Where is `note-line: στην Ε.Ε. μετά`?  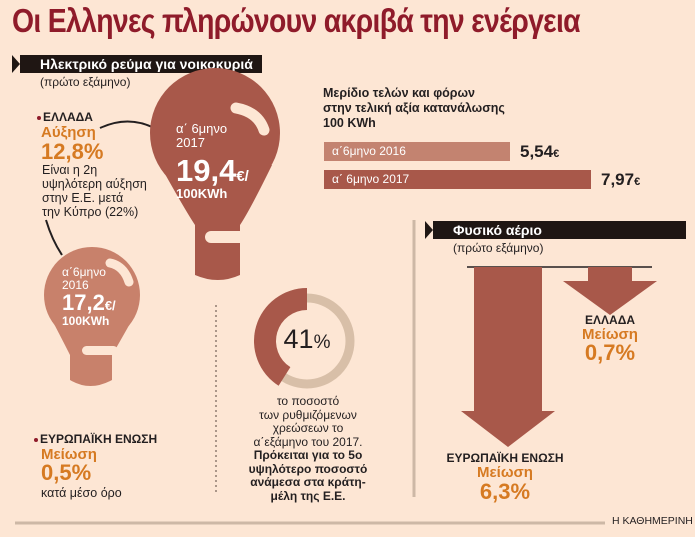 note-line: στην Ε.Ε. μετά is located at coordinates (83, 198).